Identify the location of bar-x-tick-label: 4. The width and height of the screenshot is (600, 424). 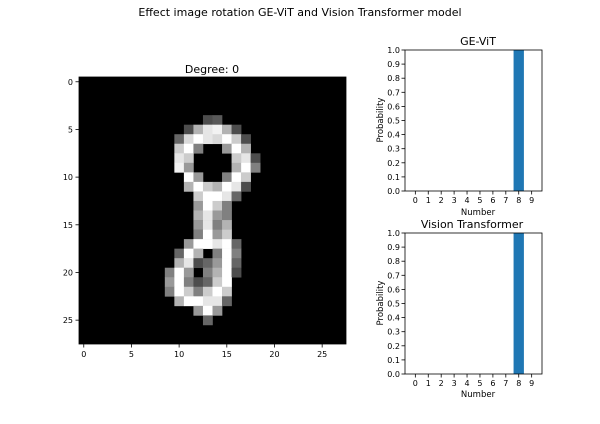
(466, 200).